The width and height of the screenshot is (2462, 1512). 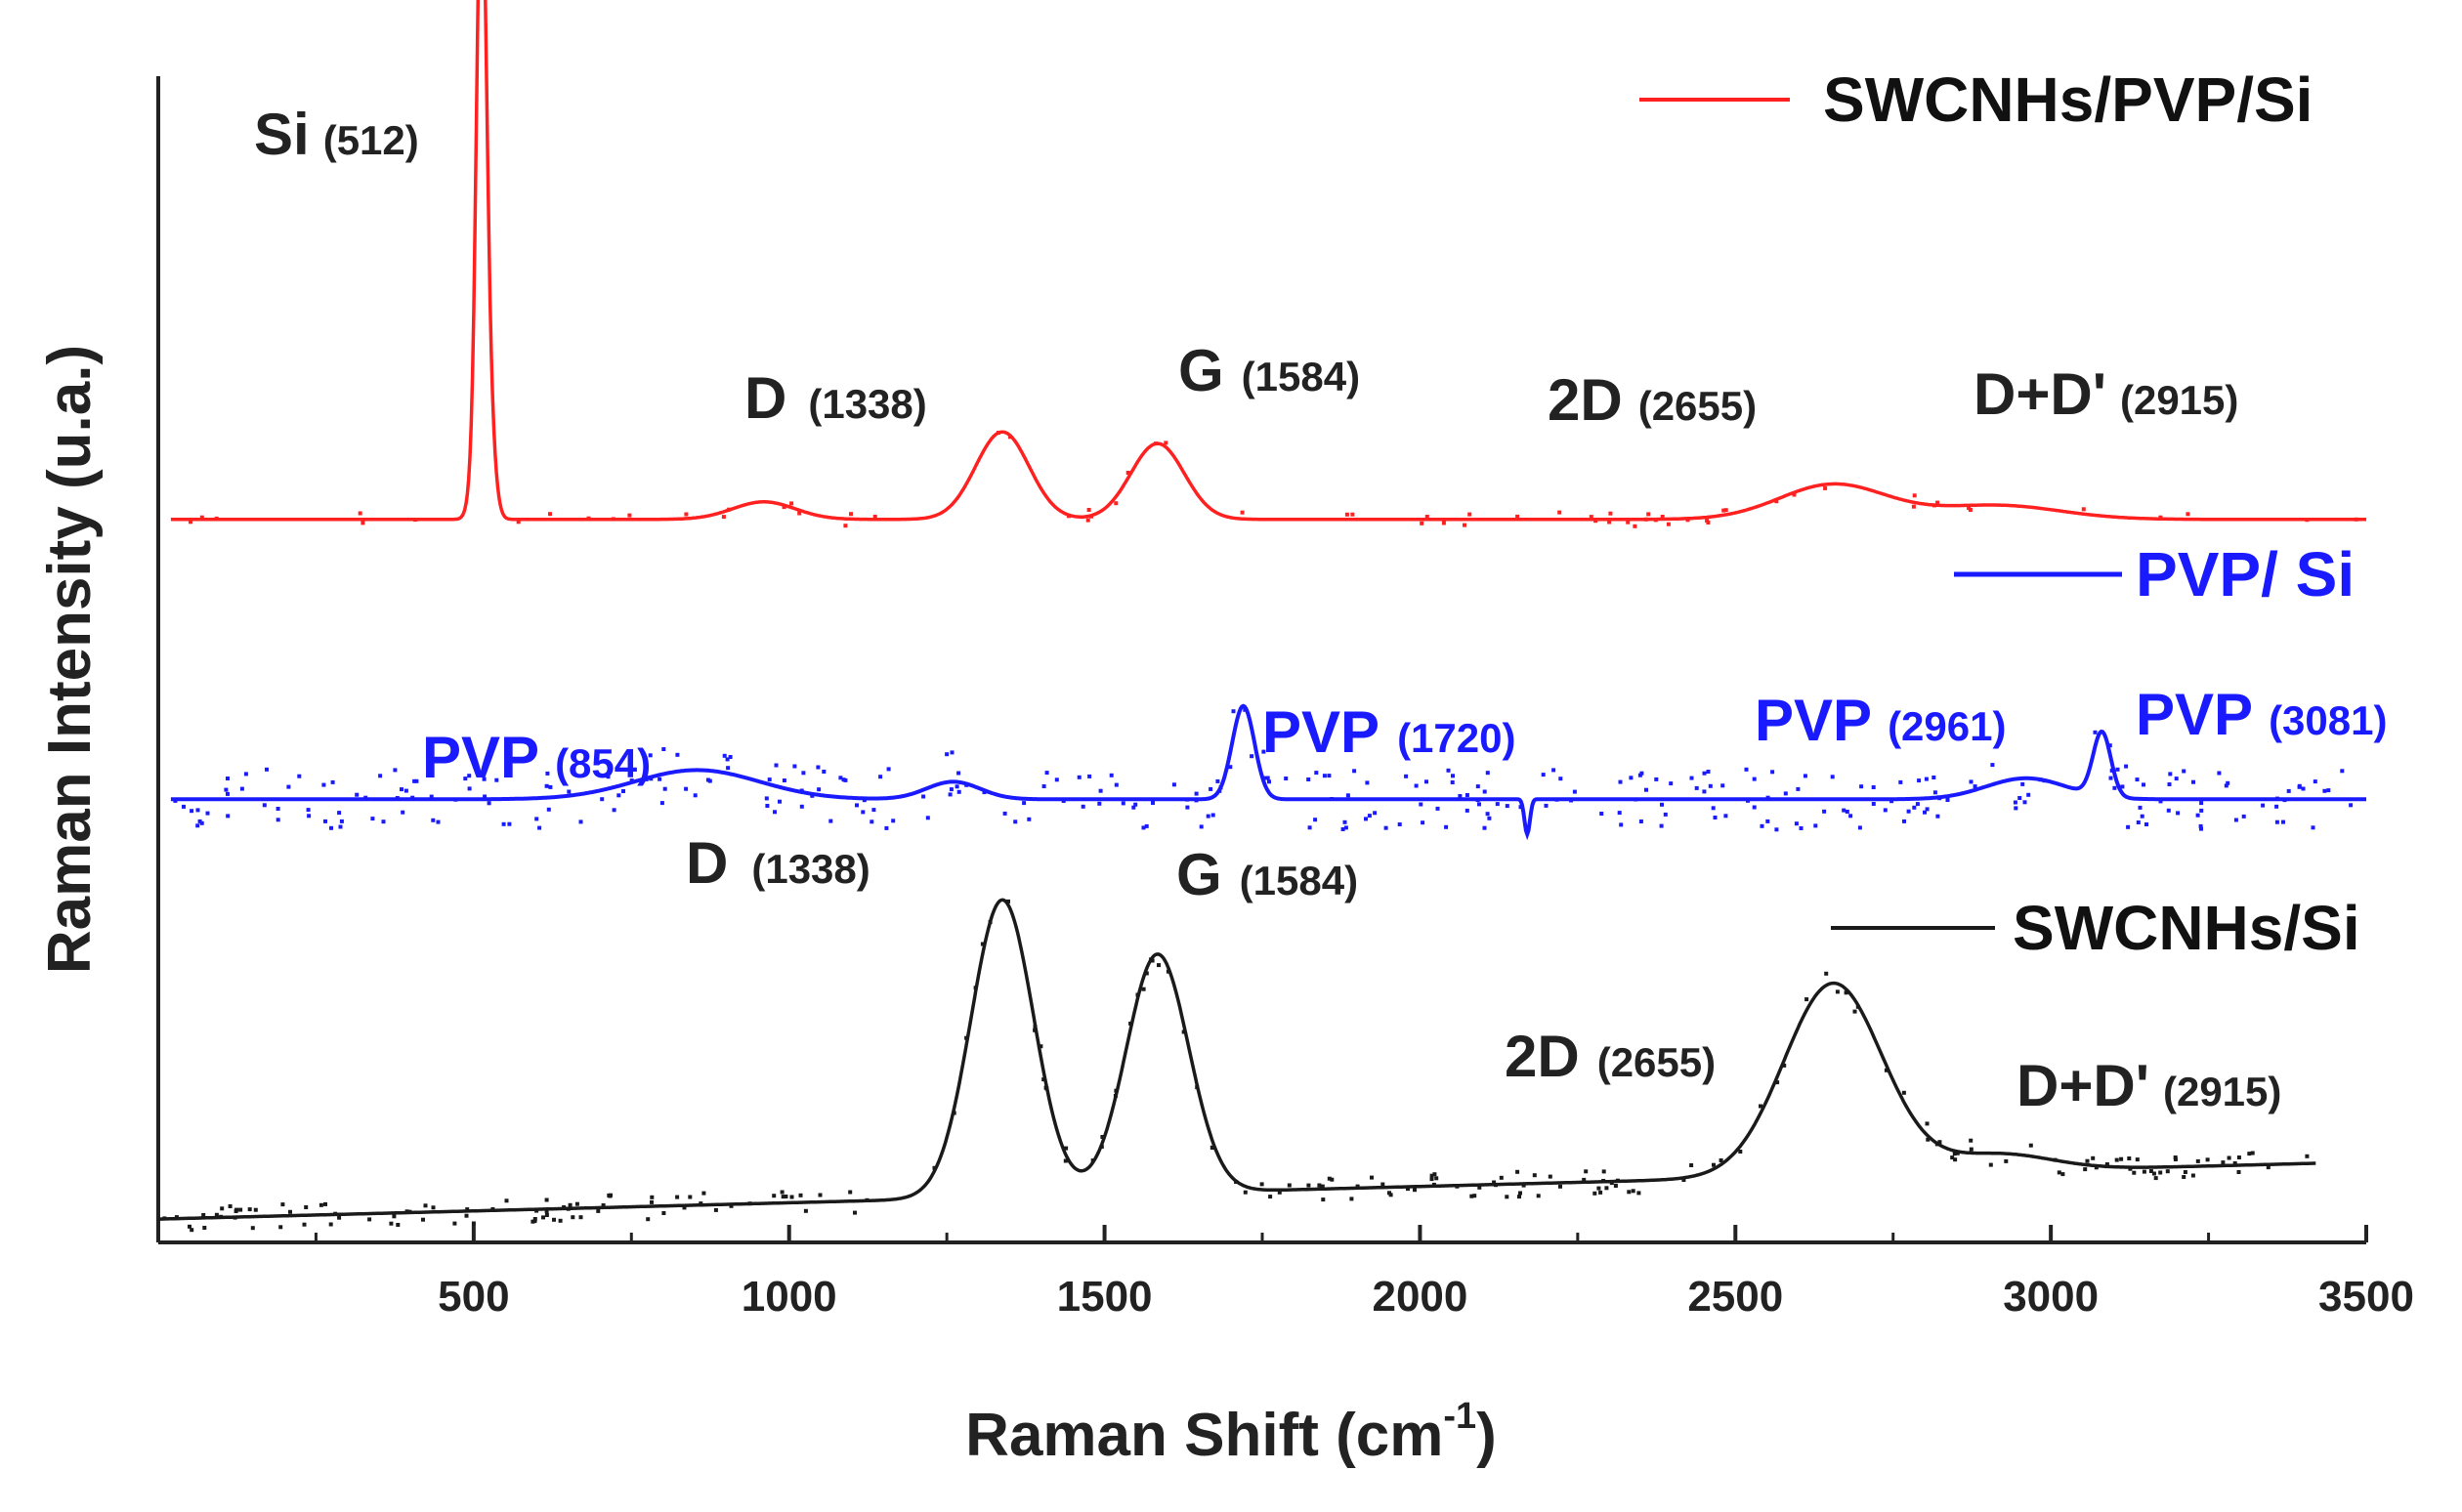 I want to click on annot-d-red: D (1338), so click(x=836, y=398).